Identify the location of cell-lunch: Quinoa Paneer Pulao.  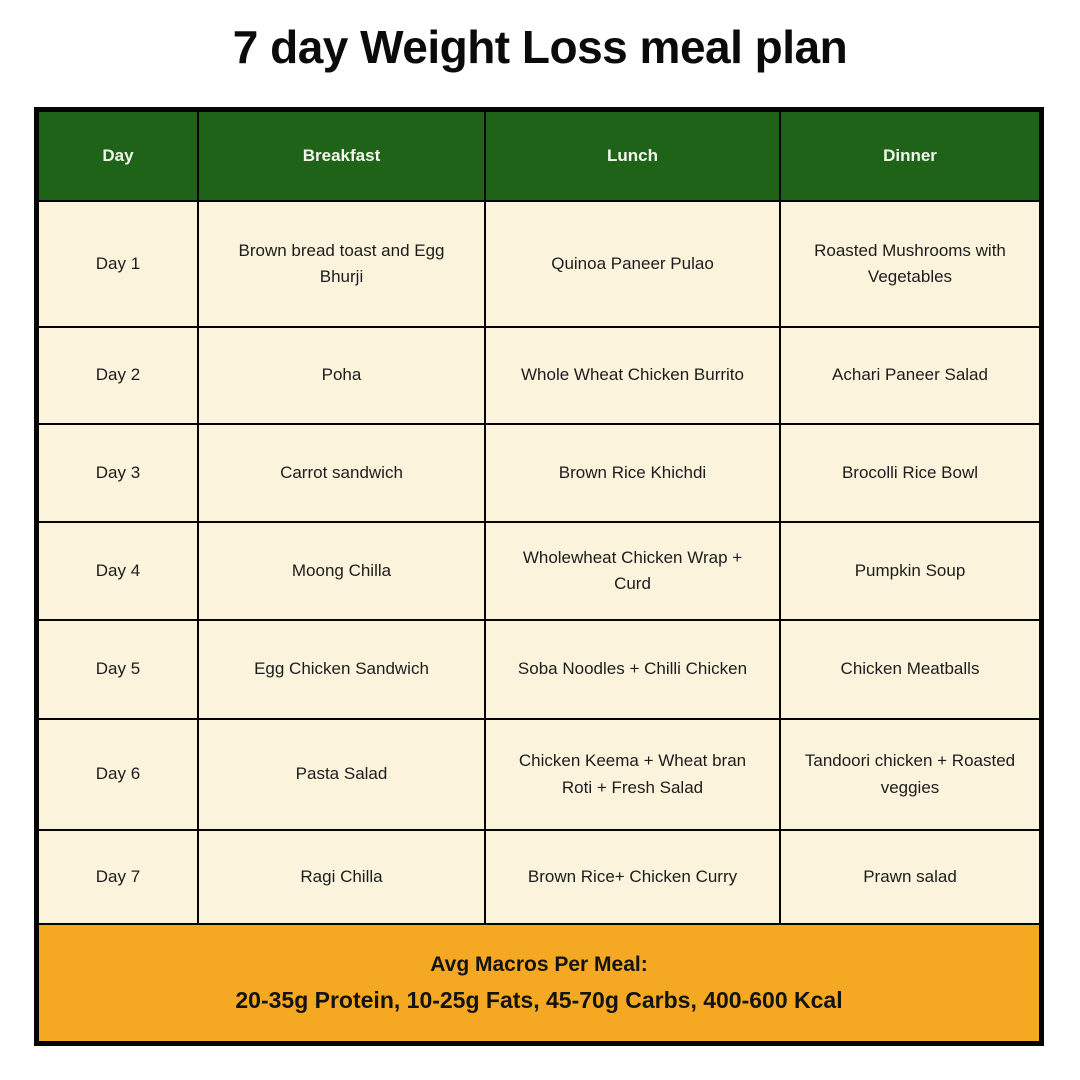
(632, 264).